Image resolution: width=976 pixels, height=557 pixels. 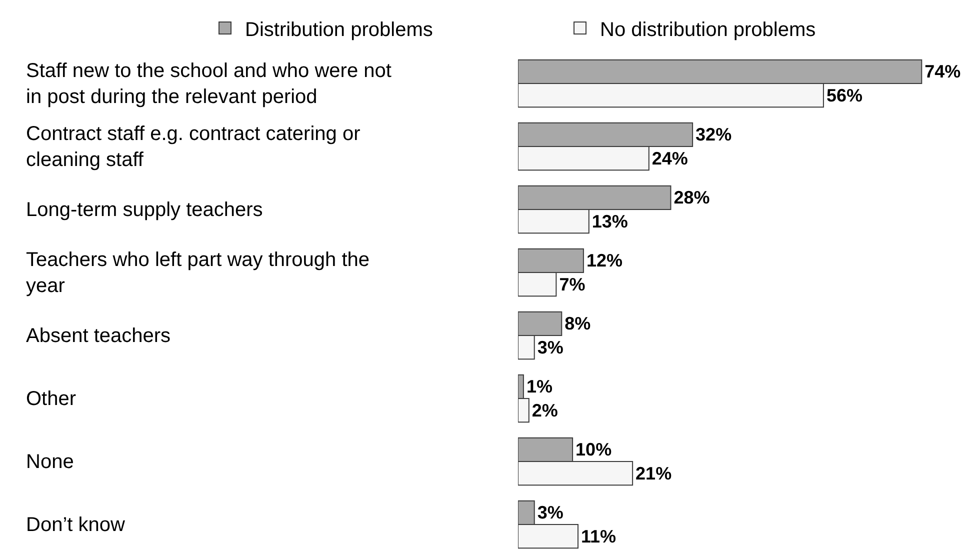 What do you see at coordinates (198, 273) in the screenshot?
I see `y-tick-label: Teachers who left part way through the year` at bounding box center [198, 273].